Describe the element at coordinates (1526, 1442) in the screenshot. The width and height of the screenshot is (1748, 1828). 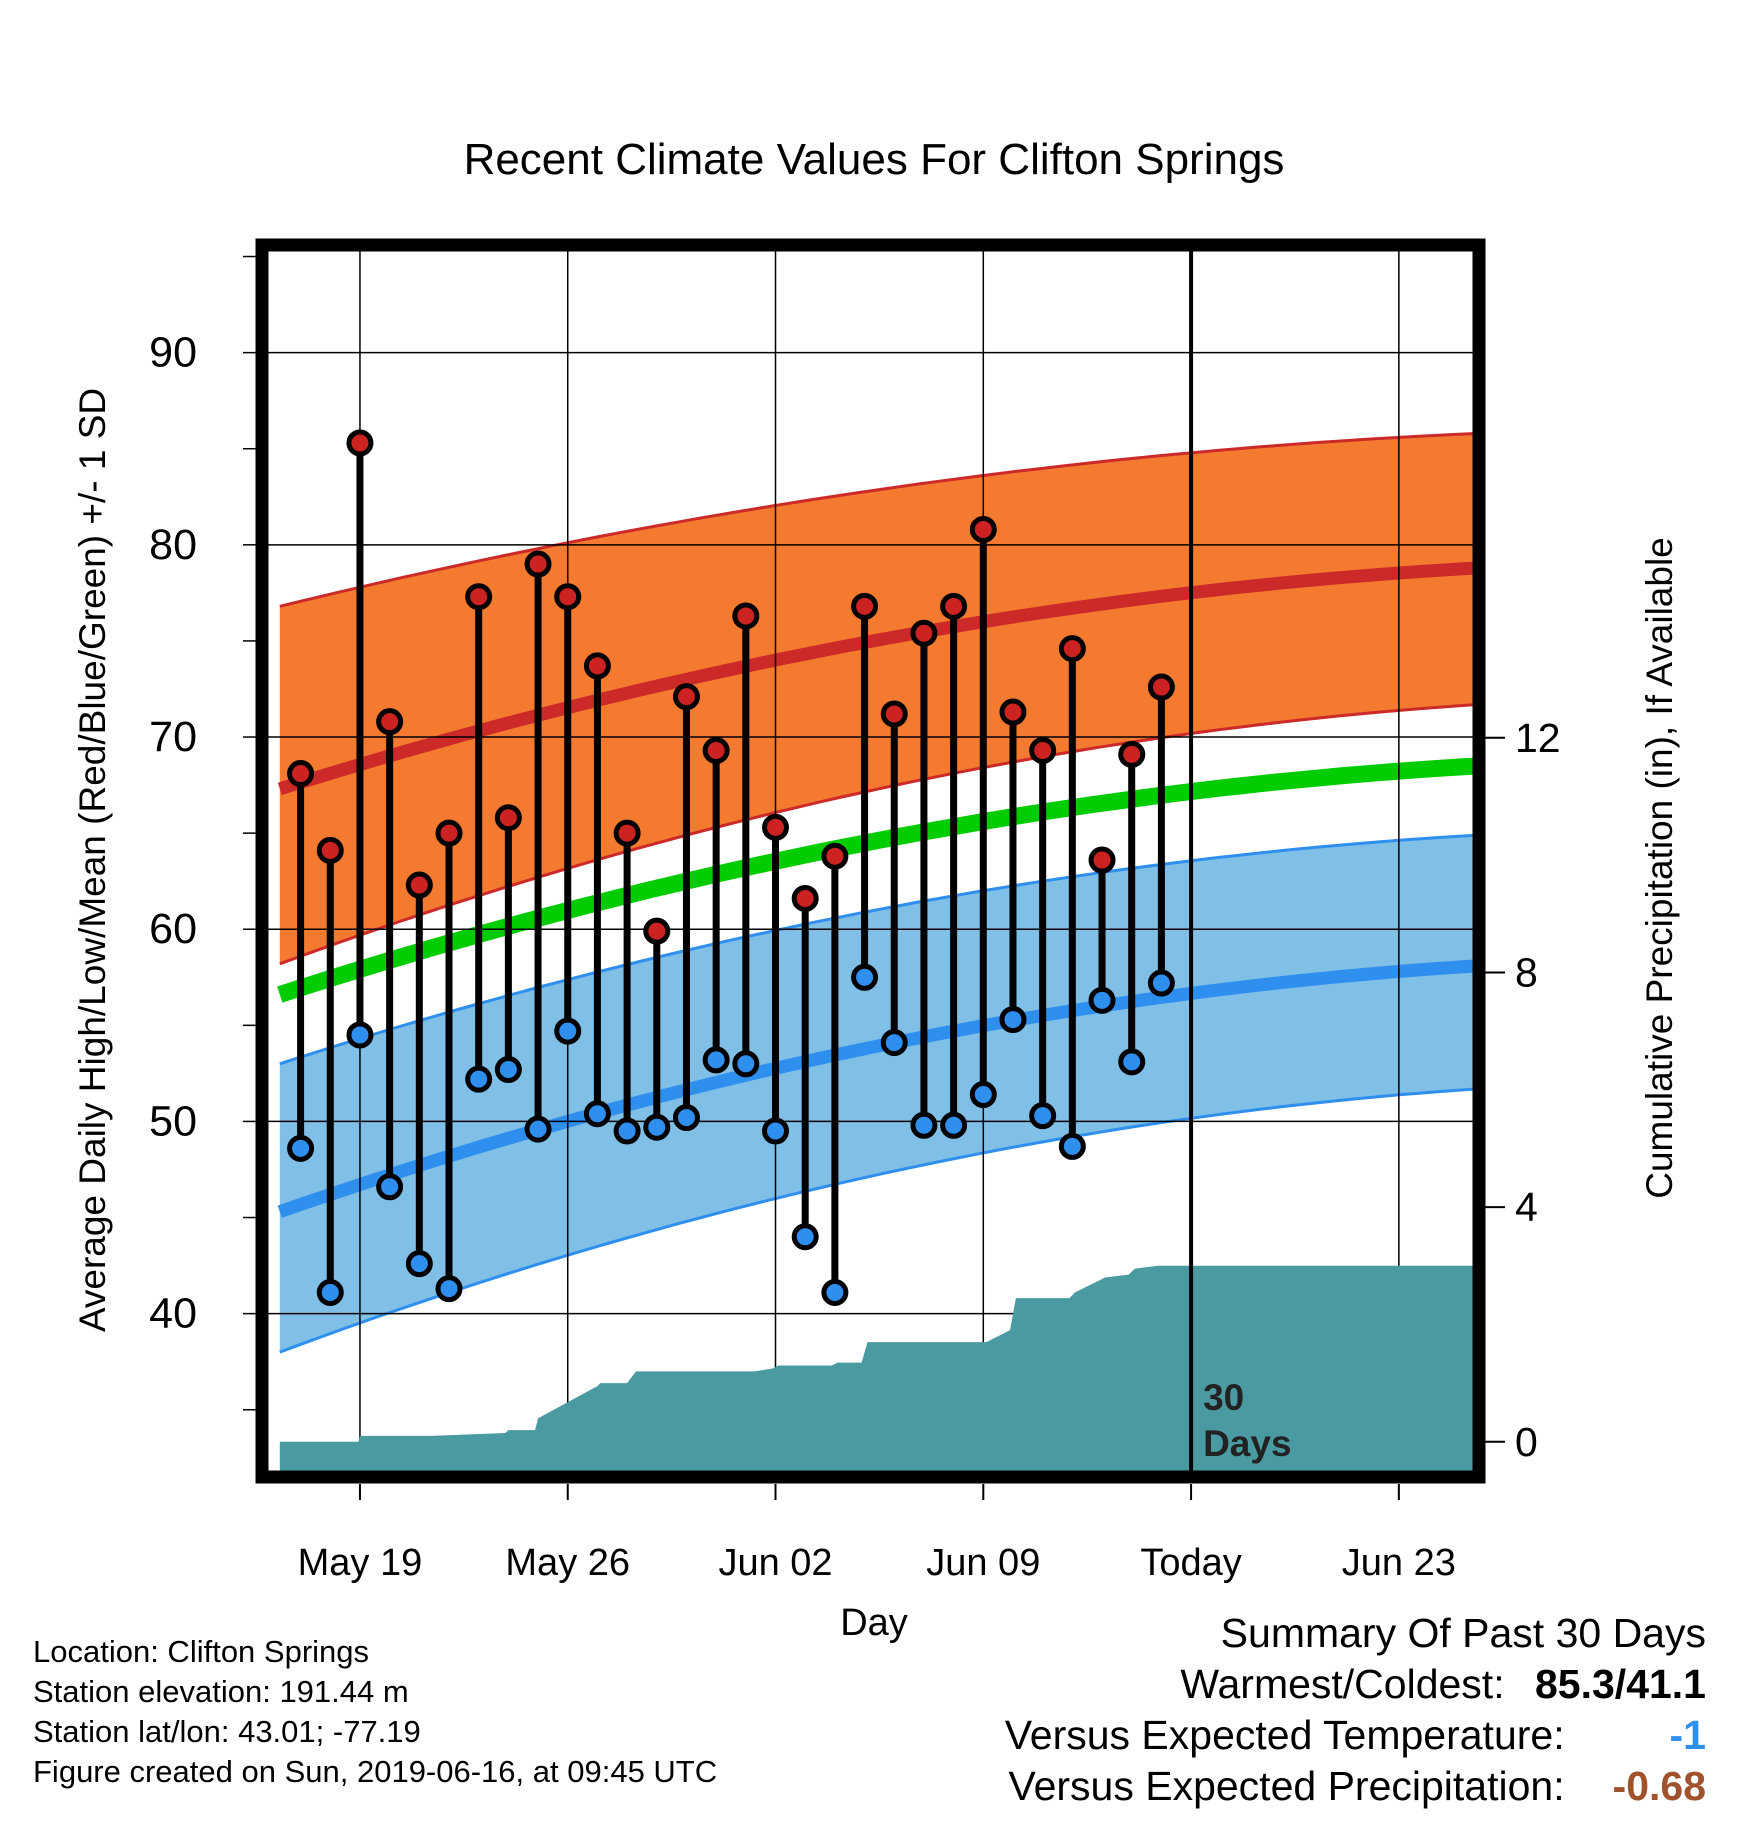
I see `y2-tick-label: 0` at that location.